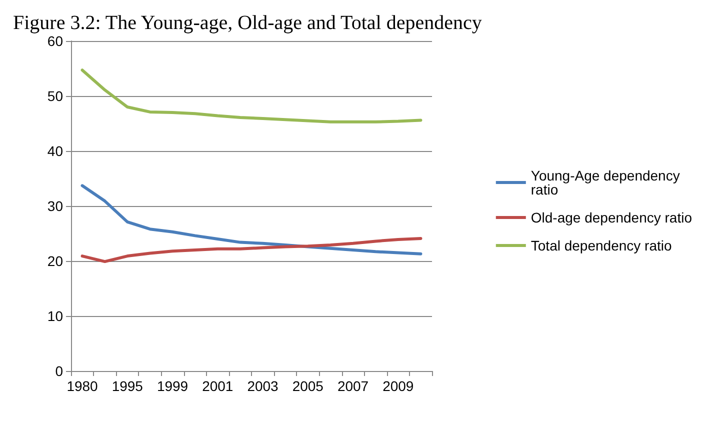 This screenshot has height=421, width=710. I want to click on x-tick-label: 2003, so click(263, 386).